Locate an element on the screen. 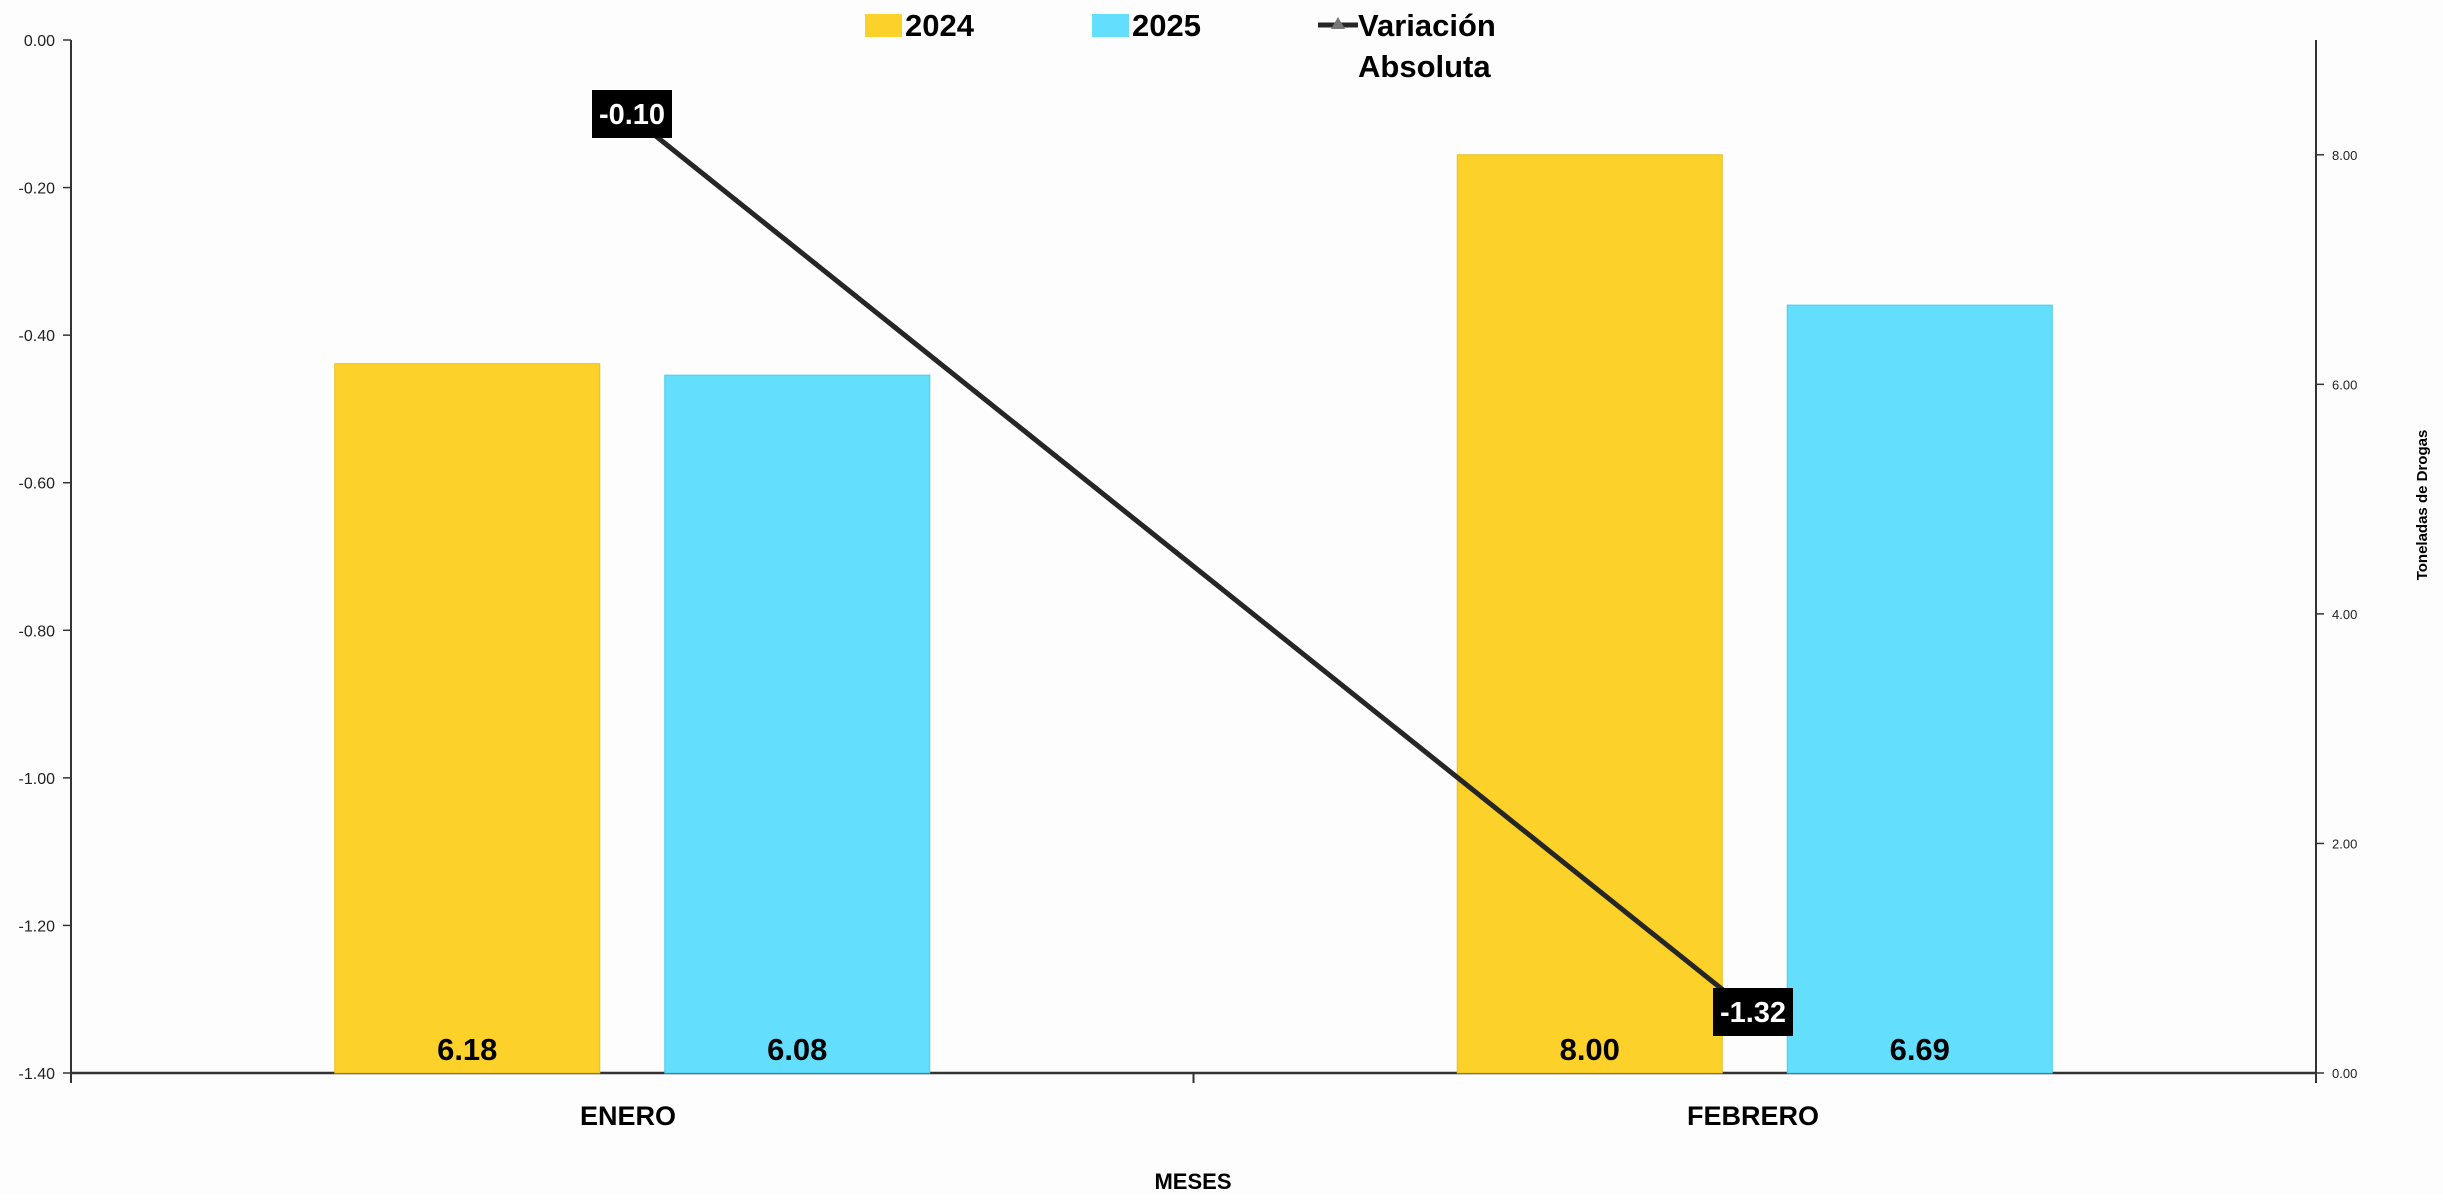 This screenshot has width=2443, height=1200. right-ticks: 0.00 2.00 4.00 6.00 8.00 is located at coordinates (2336, 614).